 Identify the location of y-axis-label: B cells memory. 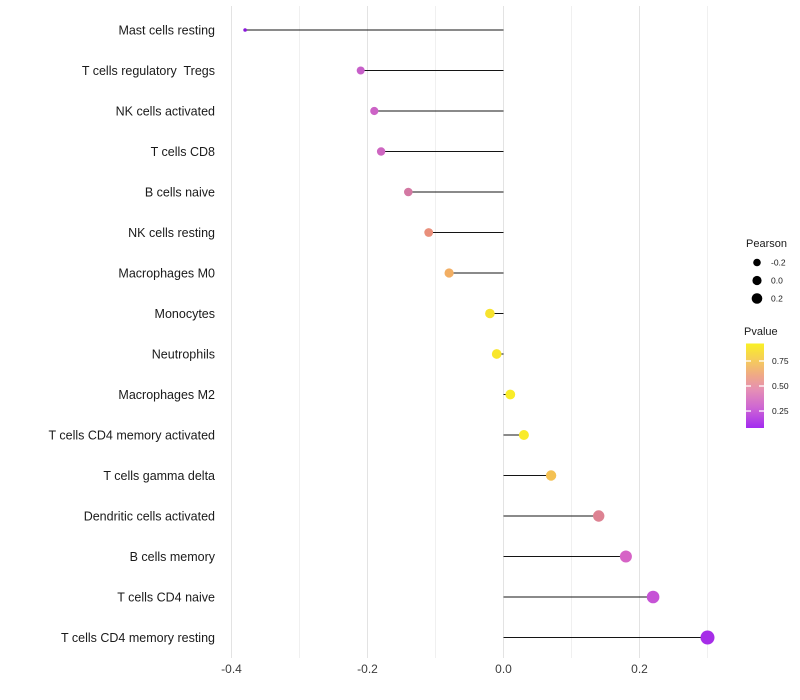
(173, 557).